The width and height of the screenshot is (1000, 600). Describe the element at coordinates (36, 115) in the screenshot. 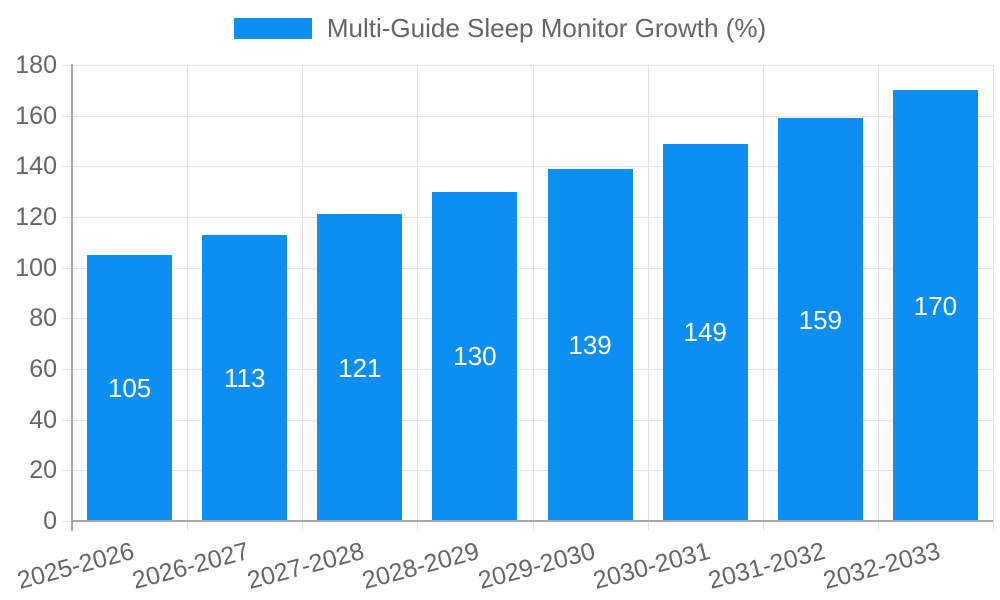

I see `y-tick-label: 160` at that location.